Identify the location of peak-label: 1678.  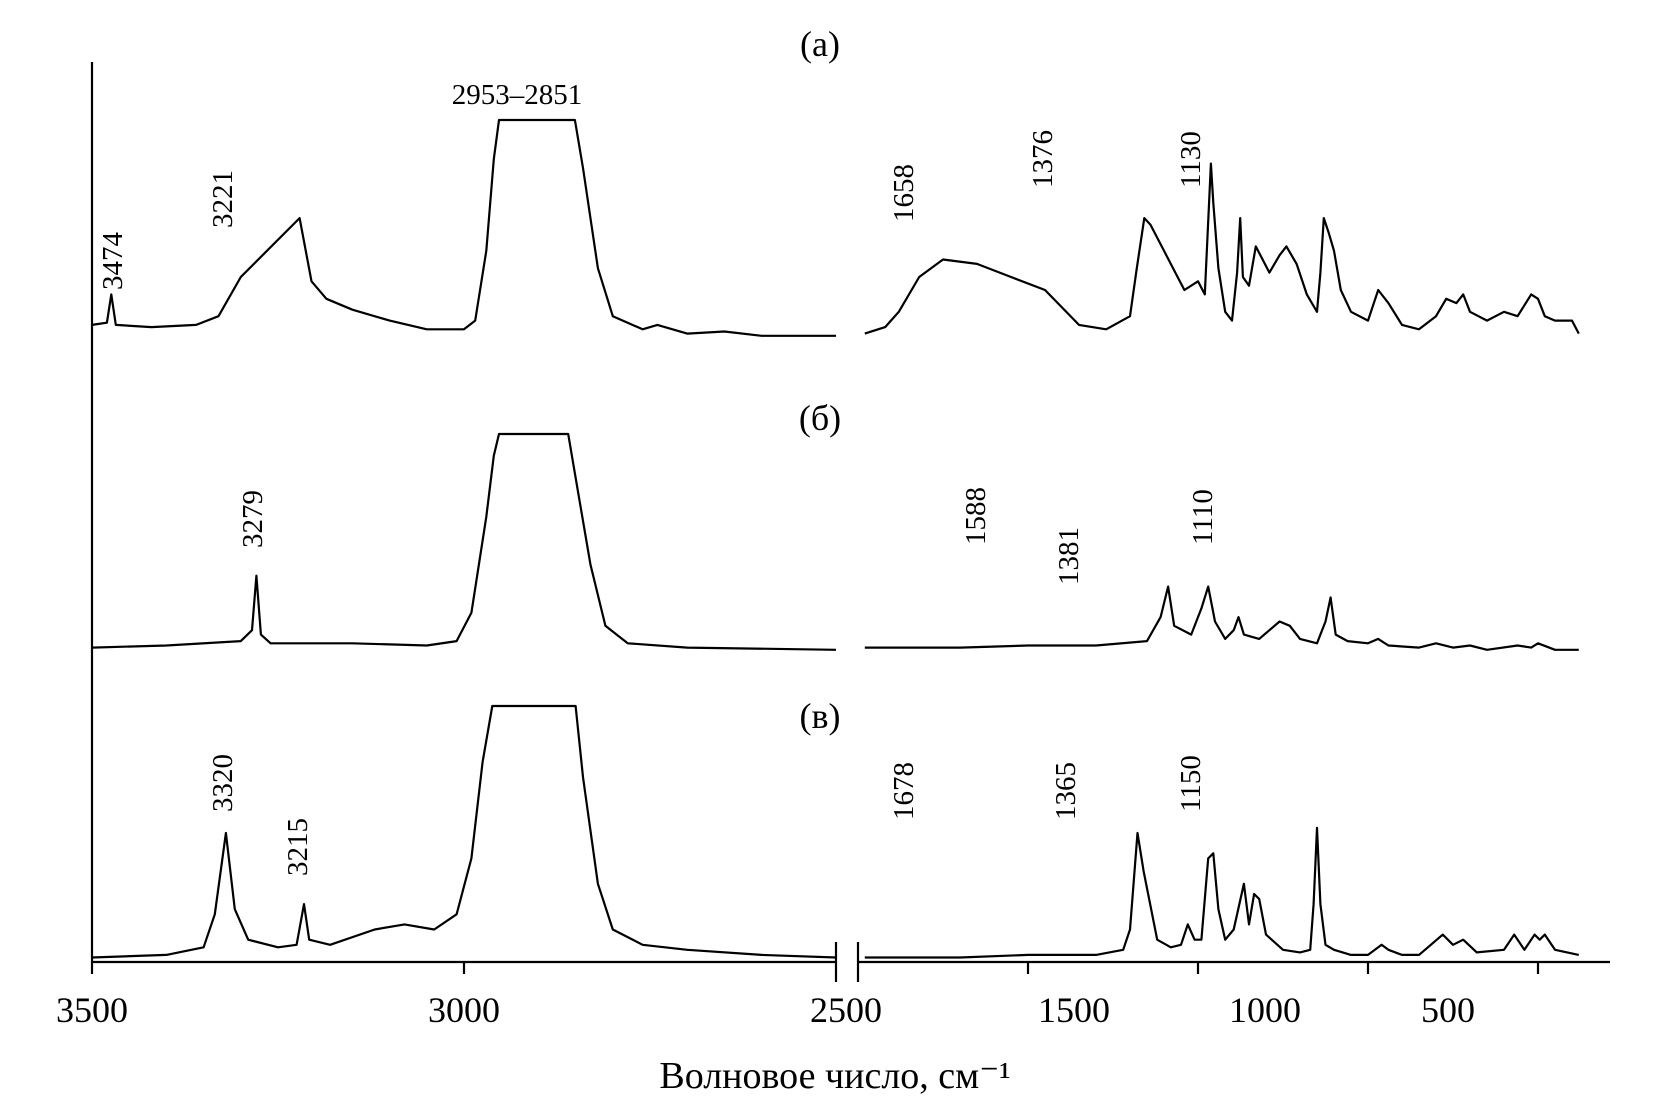
(904, 791).